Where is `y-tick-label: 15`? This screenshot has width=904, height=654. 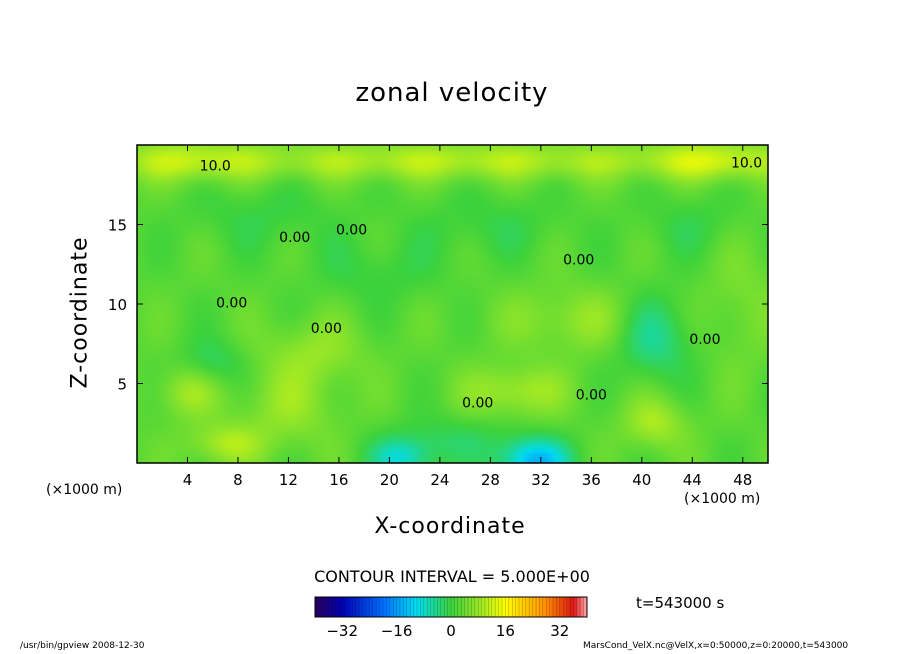
y-tick-label: 15 is located at coordinates (117, 226).